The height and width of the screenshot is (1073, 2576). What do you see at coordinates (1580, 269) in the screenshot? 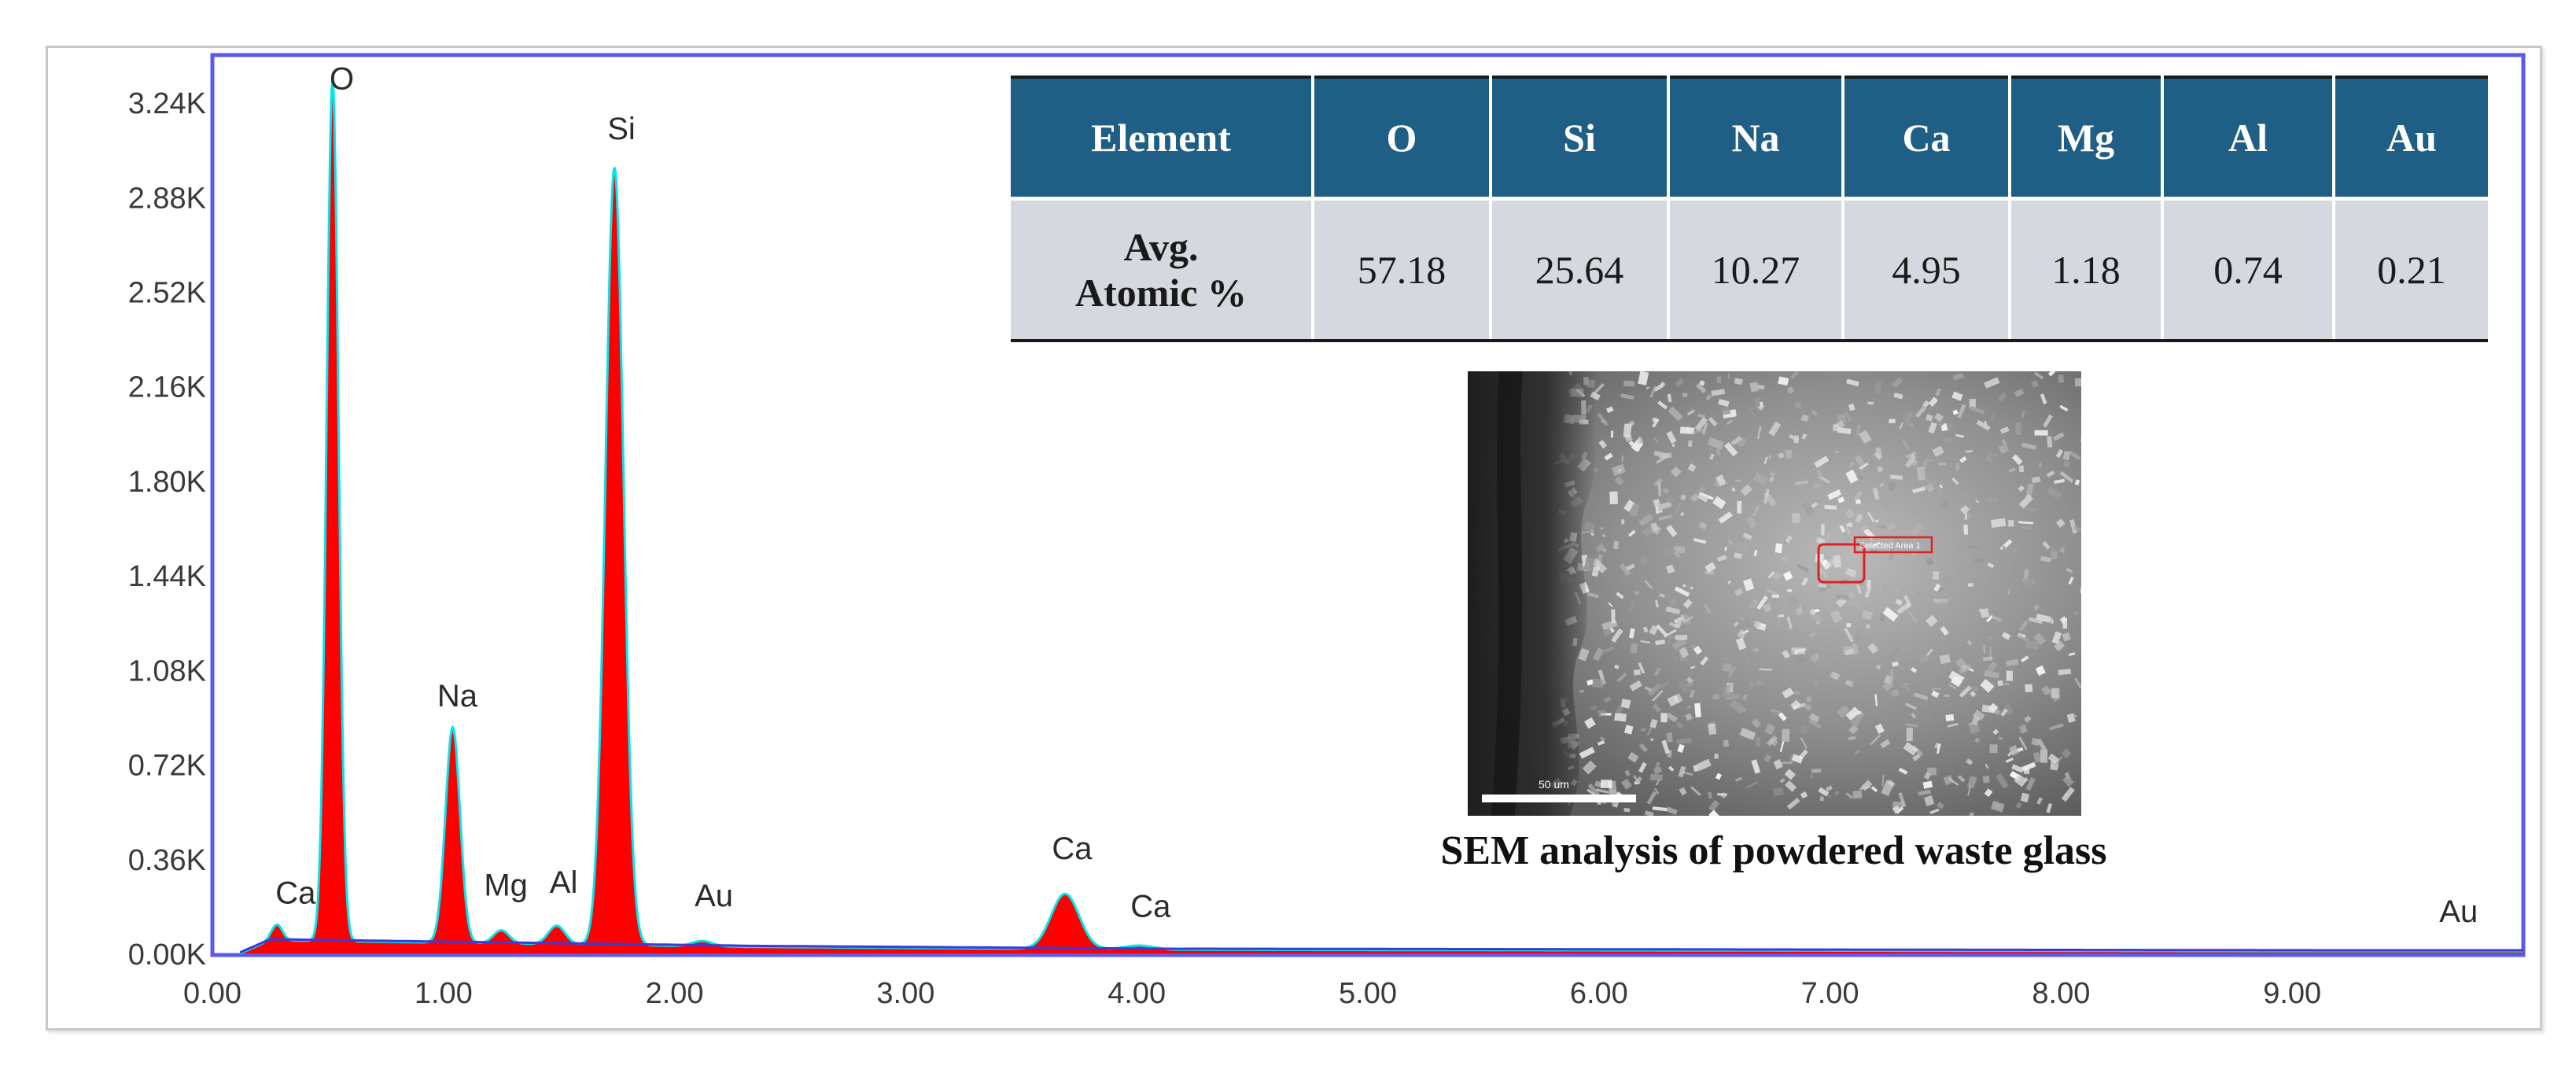
I see `value-si: 25.64` at bounding box center [1580, 269].